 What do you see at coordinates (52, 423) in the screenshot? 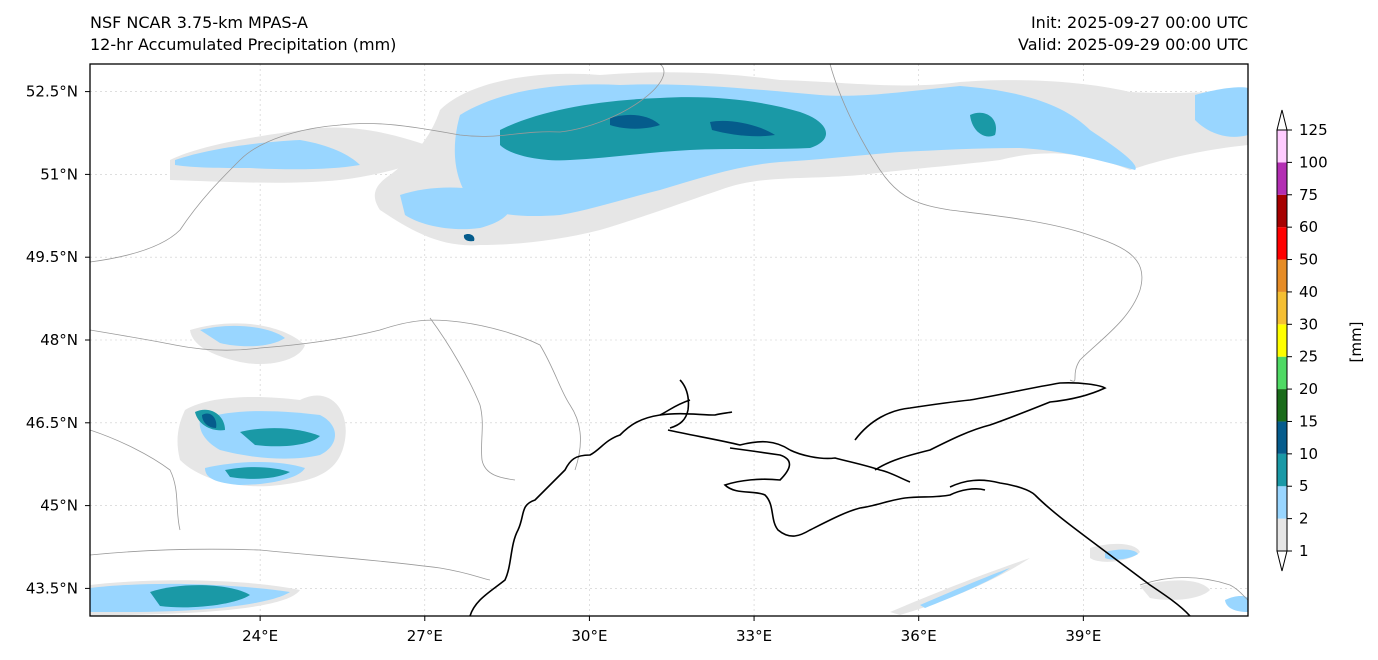
I see `lat-tick-label: 46.5°N` at bounding box center [52, 423].